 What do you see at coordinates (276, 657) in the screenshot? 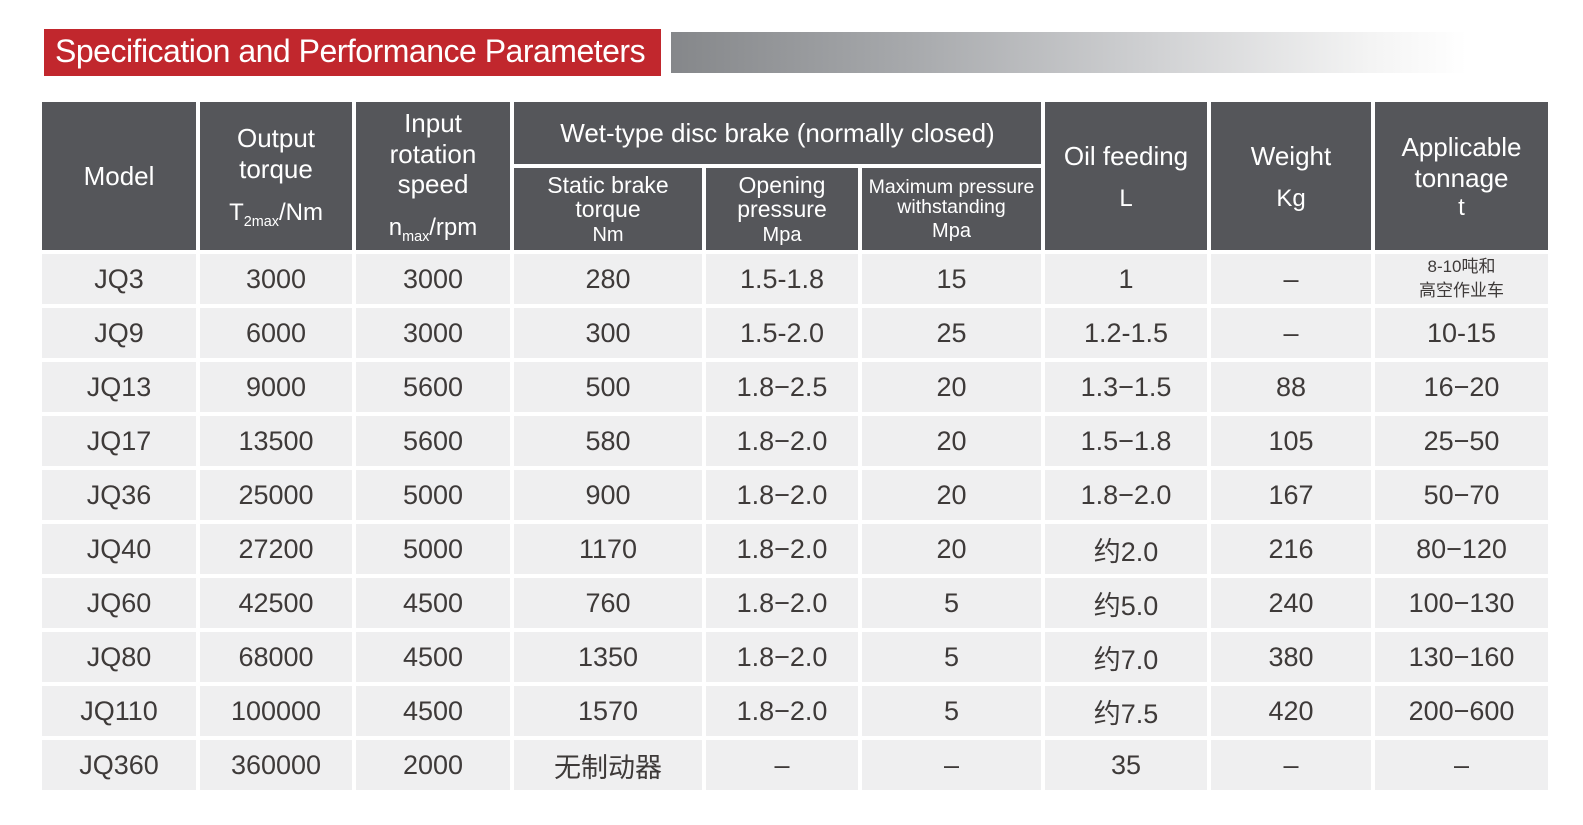
I see `cell-output: 68000` at bounding box center [276, 657].